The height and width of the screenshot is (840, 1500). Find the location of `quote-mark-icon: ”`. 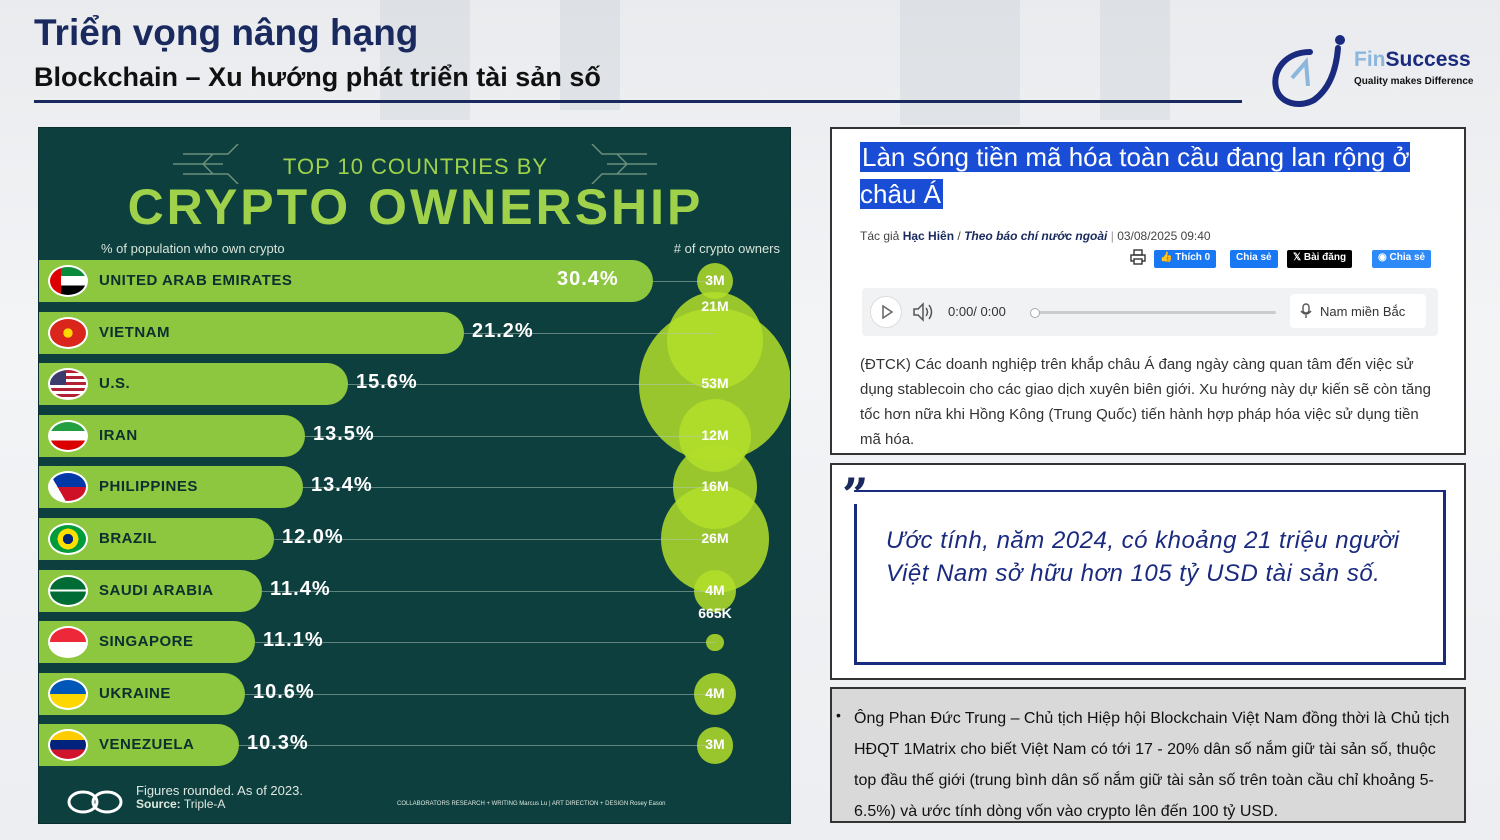

quote-mark-icon: ” is located at coordinates (855, 495).